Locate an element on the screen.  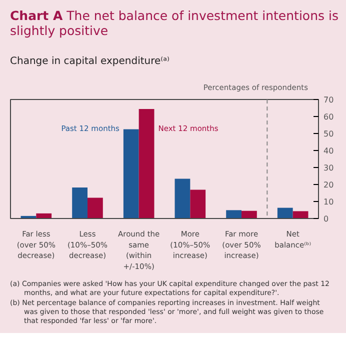
chart-subtitle: Change in capital expenditure⁽ᵃ⁾ is located at coordinates (90, 62).